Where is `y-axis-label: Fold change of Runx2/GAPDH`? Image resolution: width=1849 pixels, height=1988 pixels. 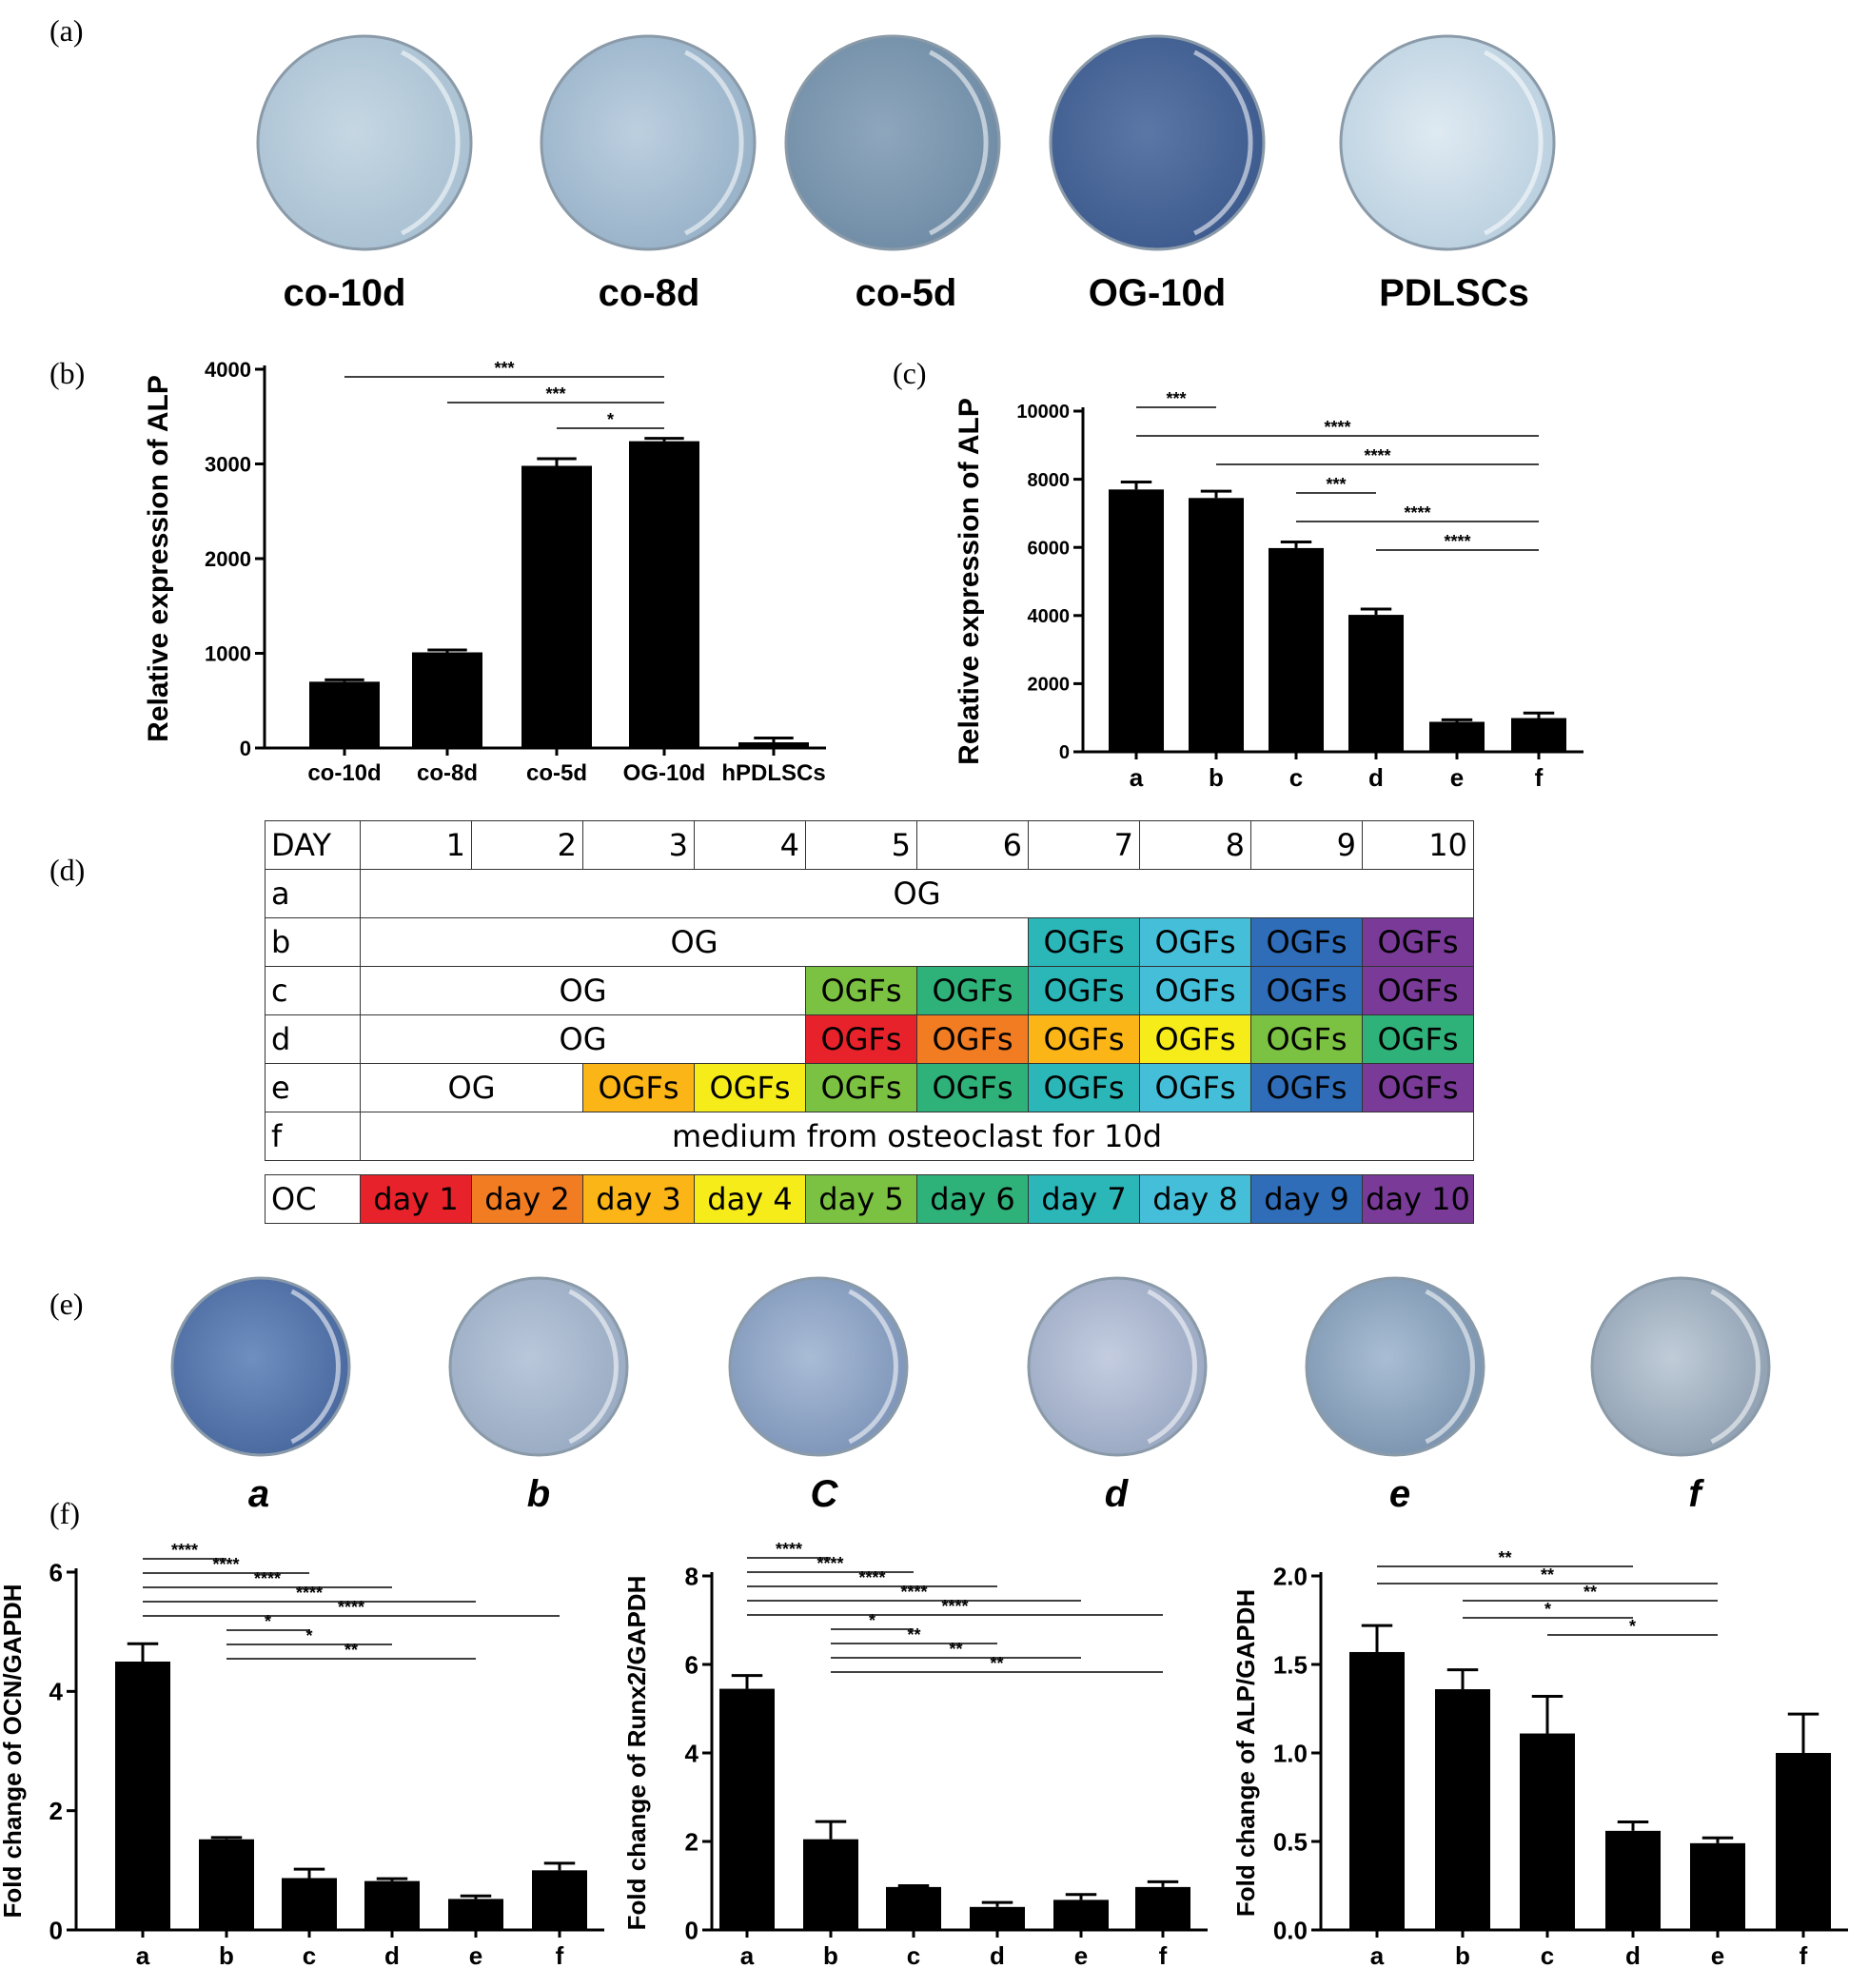 y-axis-label: Fold change of Runx2/GAPDH is located at coordinates (636, 1753).